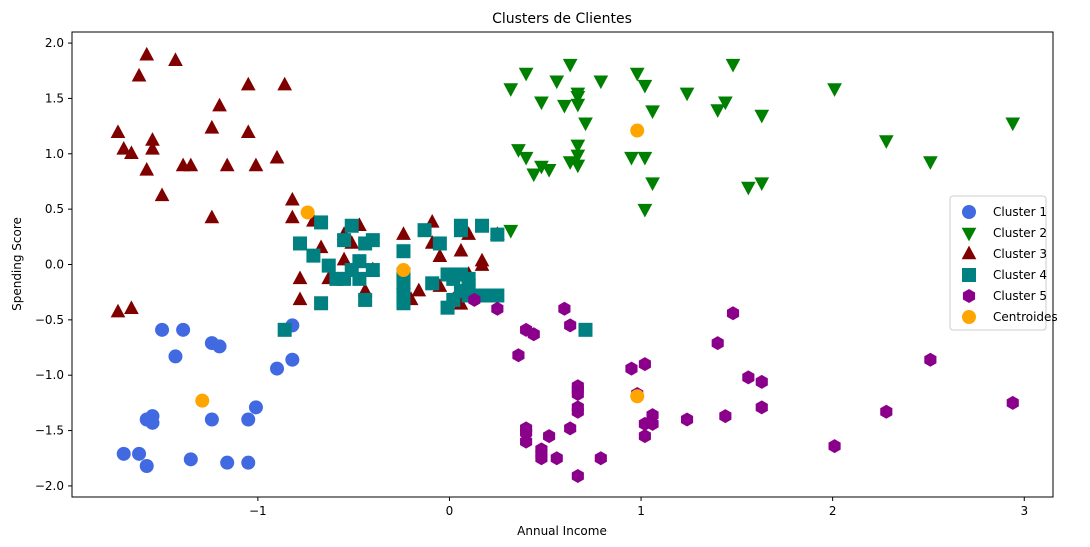  Describe the element at coordinates (1020, 233) in the screenshot. I see `legend-label: Cluster 2` at that location.